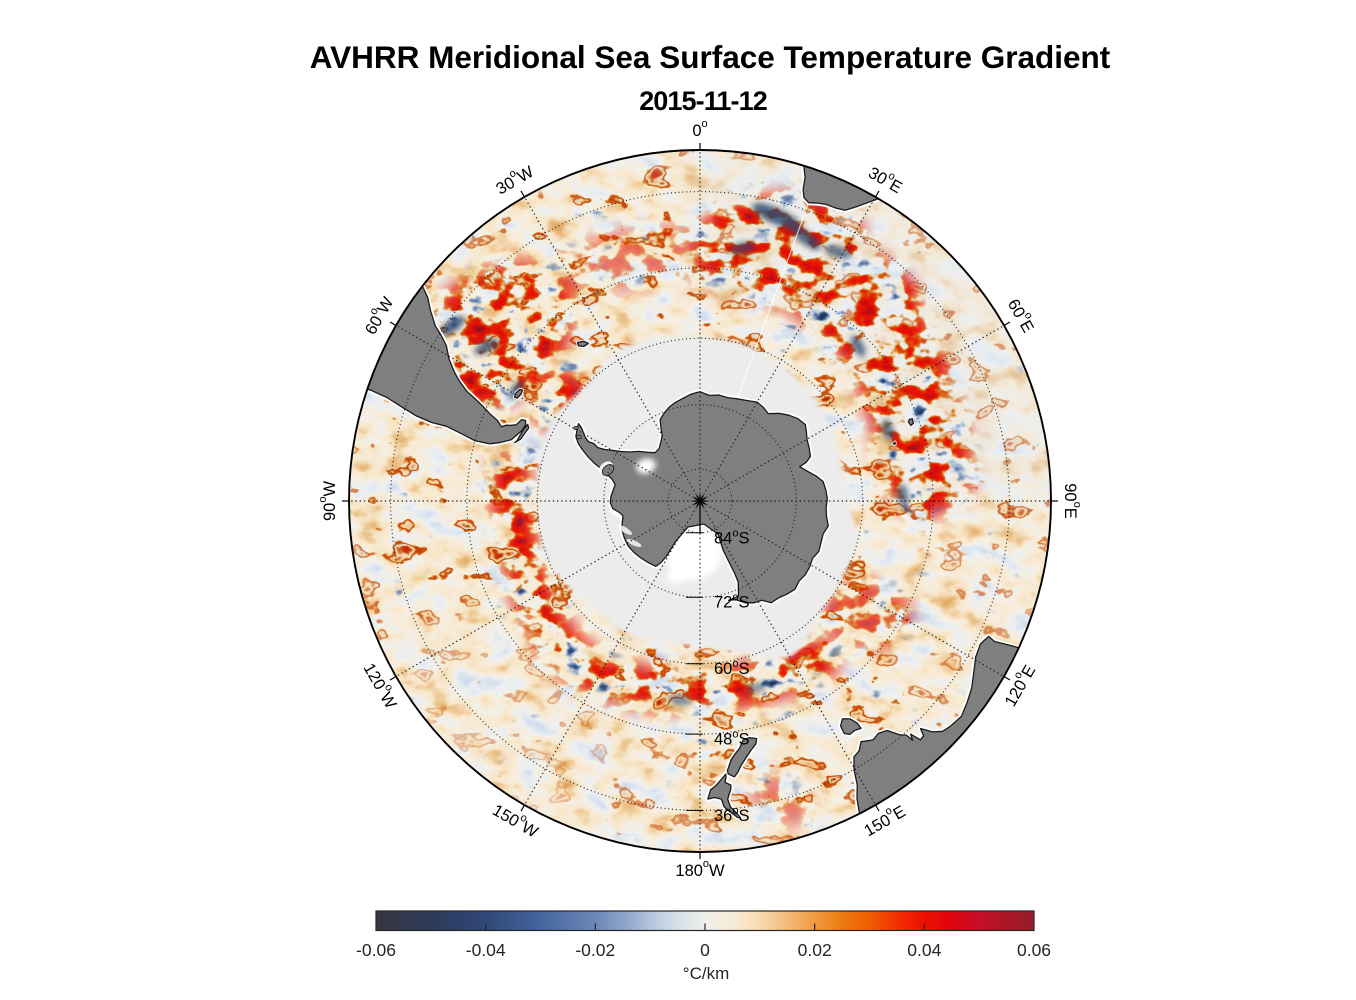  Describe the element at coordinates (377, 315) in the screenshot. I see `svg-text: 60oW` at that location.